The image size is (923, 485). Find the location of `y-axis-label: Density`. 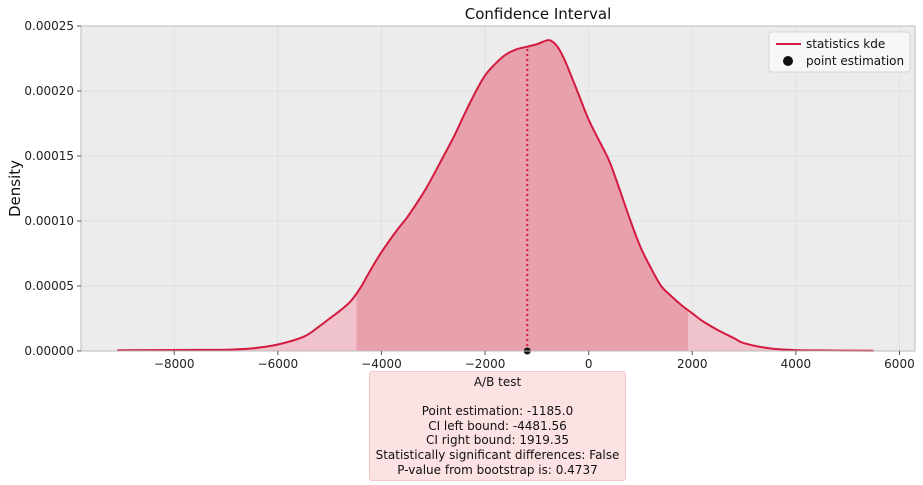

y-axis-label: Density is located at coordinates (15, 188).